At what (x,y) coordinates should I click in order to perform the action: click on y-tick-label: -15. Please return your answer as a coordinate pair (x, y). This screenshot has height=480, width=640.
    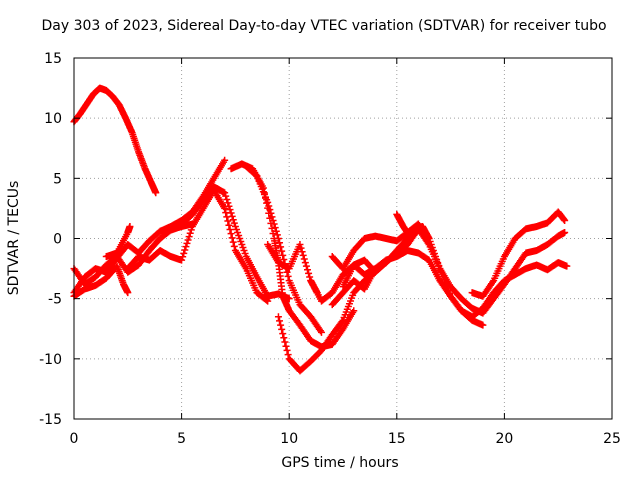
    Looking at the image, I should click on (50, 420).